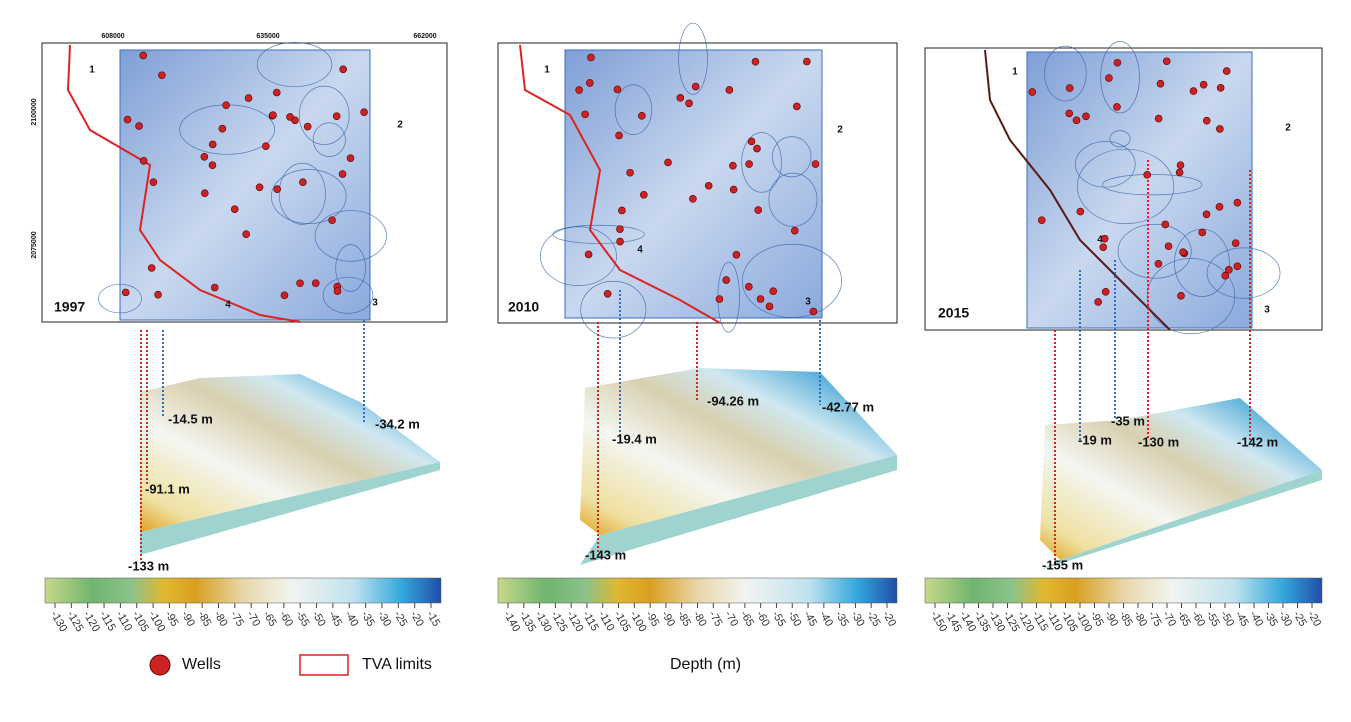 Image resolution: width=1351 pixels, height=722 pixels. What do you see at coordinates (840, 130) in the screenshot?
I see `region-label: 2` at bounding box center [840, 130].